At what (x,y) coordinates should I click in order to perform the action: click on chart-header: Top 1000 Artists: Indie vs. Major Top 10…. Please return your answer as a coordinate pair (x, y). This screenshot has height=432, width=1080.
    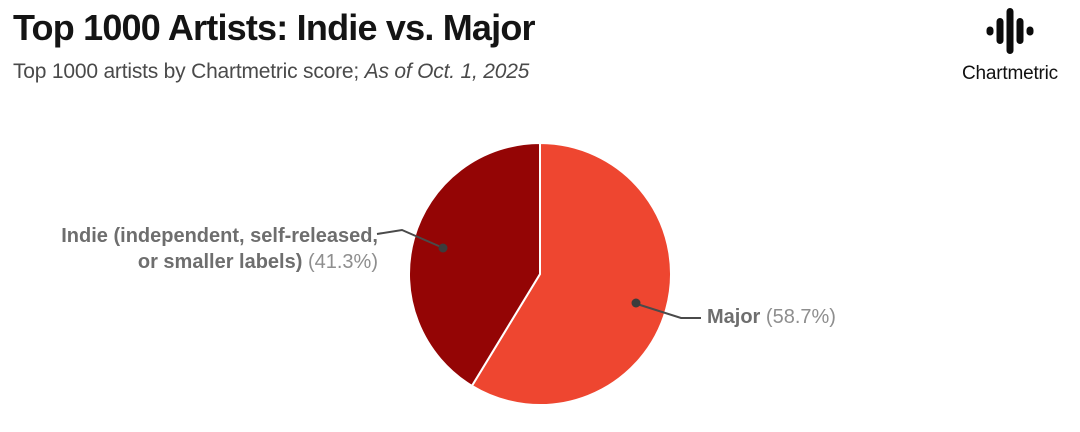
    Looking at the image, I should click on (274, 46).